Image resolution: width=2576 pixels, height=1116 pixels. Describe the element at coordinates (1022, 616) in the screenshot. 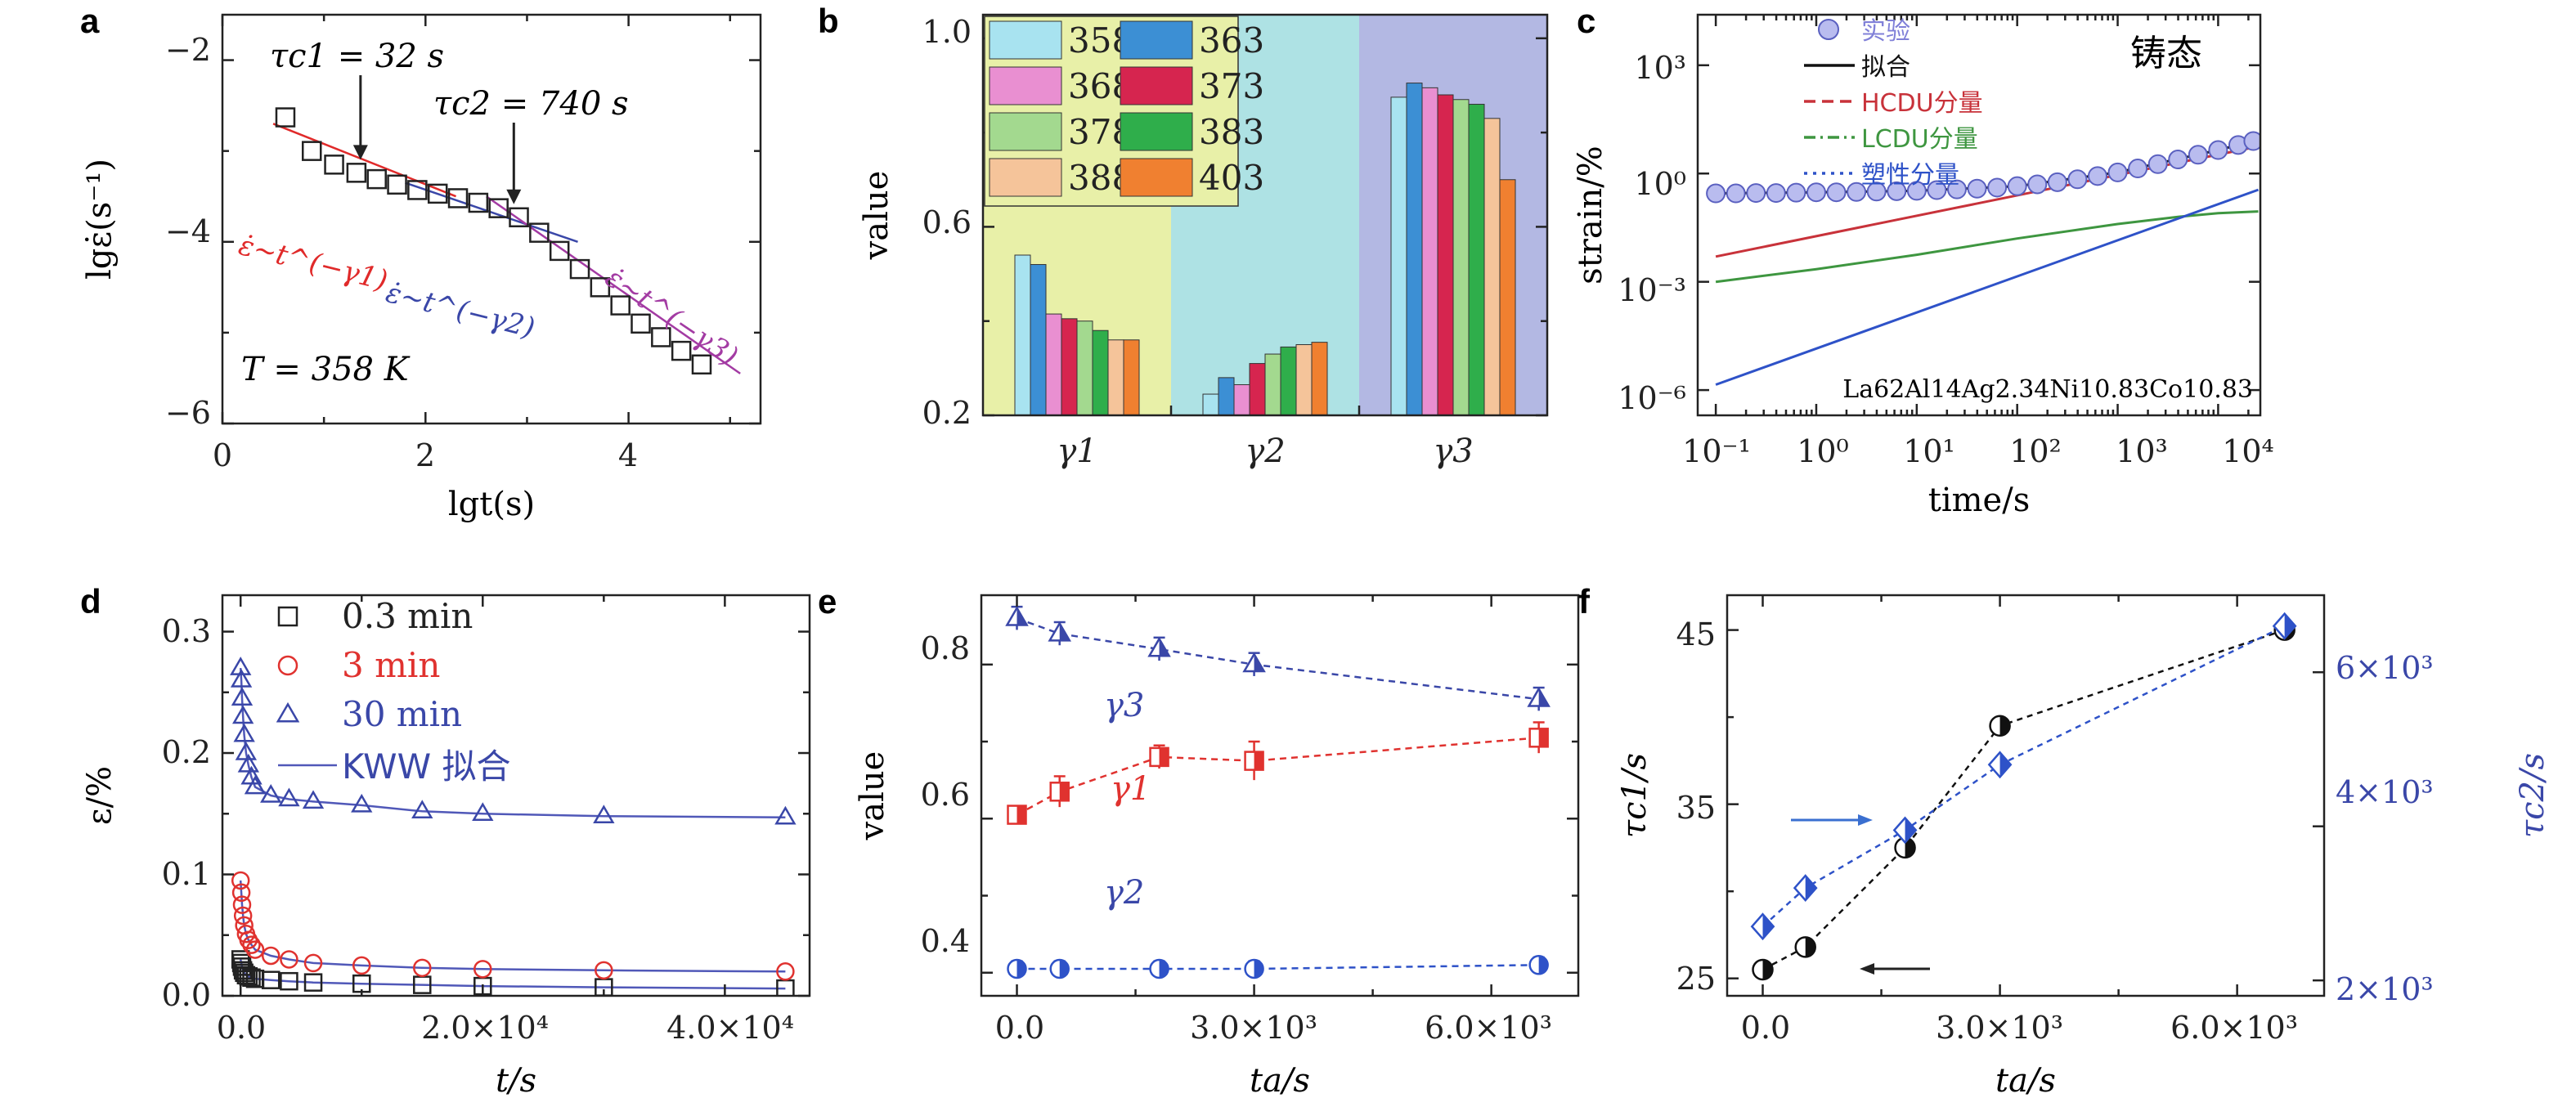

I see `e-data-point-1-fill` at that location.